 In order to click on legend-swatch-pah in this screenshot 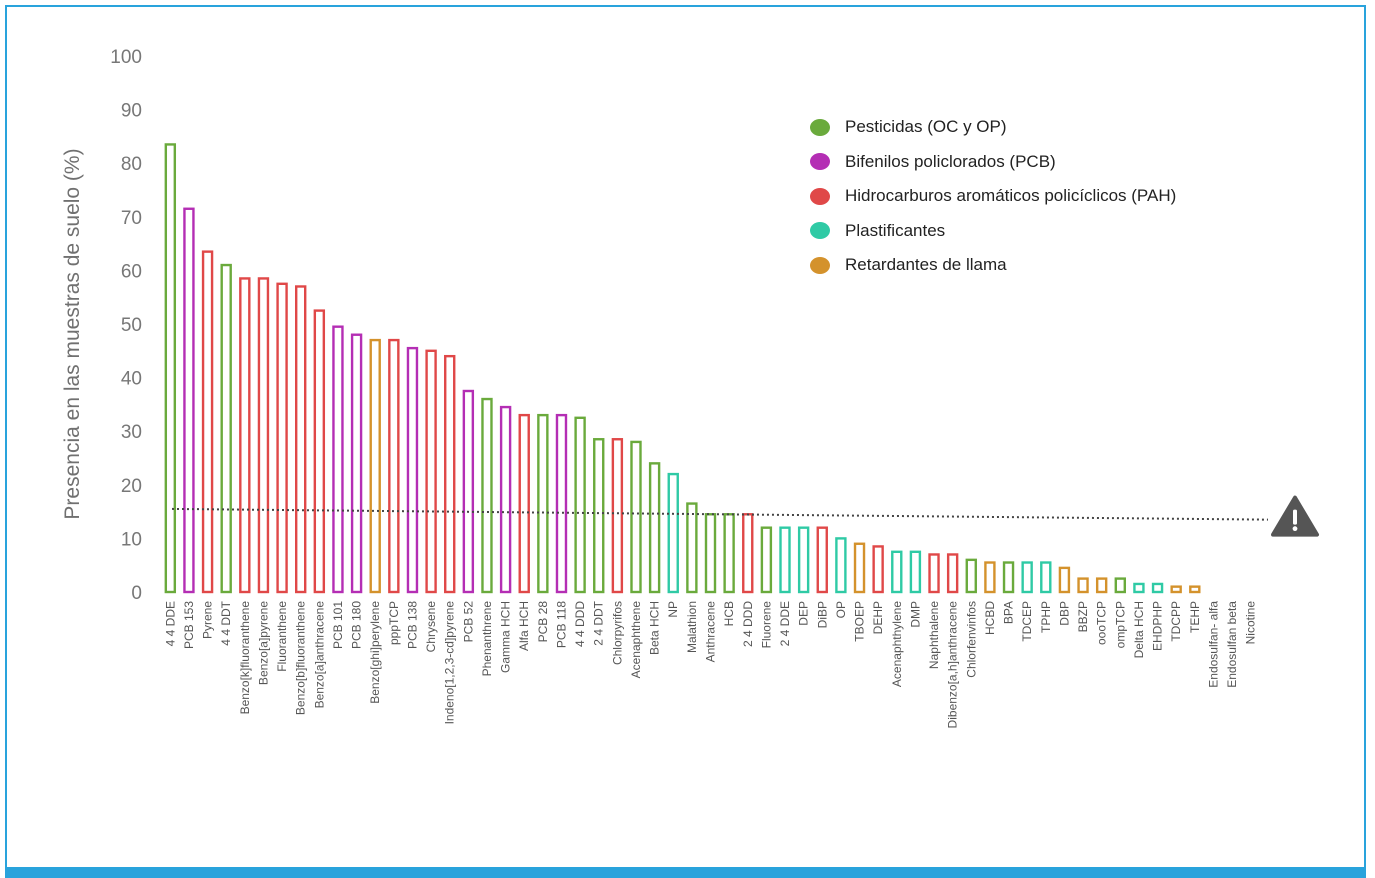, I will do `click(820, 196)`.